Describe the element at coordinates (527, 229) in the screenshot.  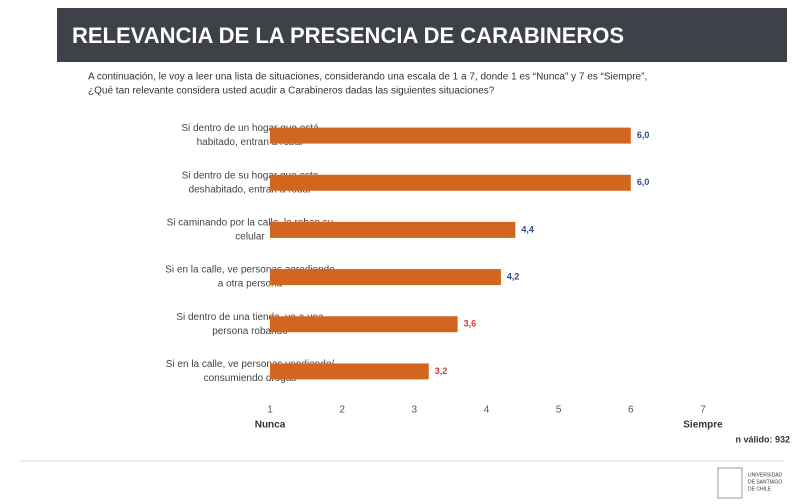
I see `value-label: 4,4` at that location.